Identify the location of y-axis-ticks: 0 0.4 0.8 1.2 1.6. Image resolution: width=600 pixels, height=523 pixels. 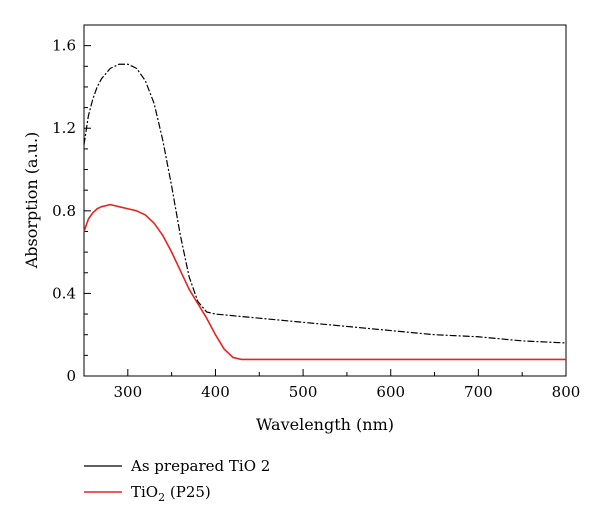
(71, 204).